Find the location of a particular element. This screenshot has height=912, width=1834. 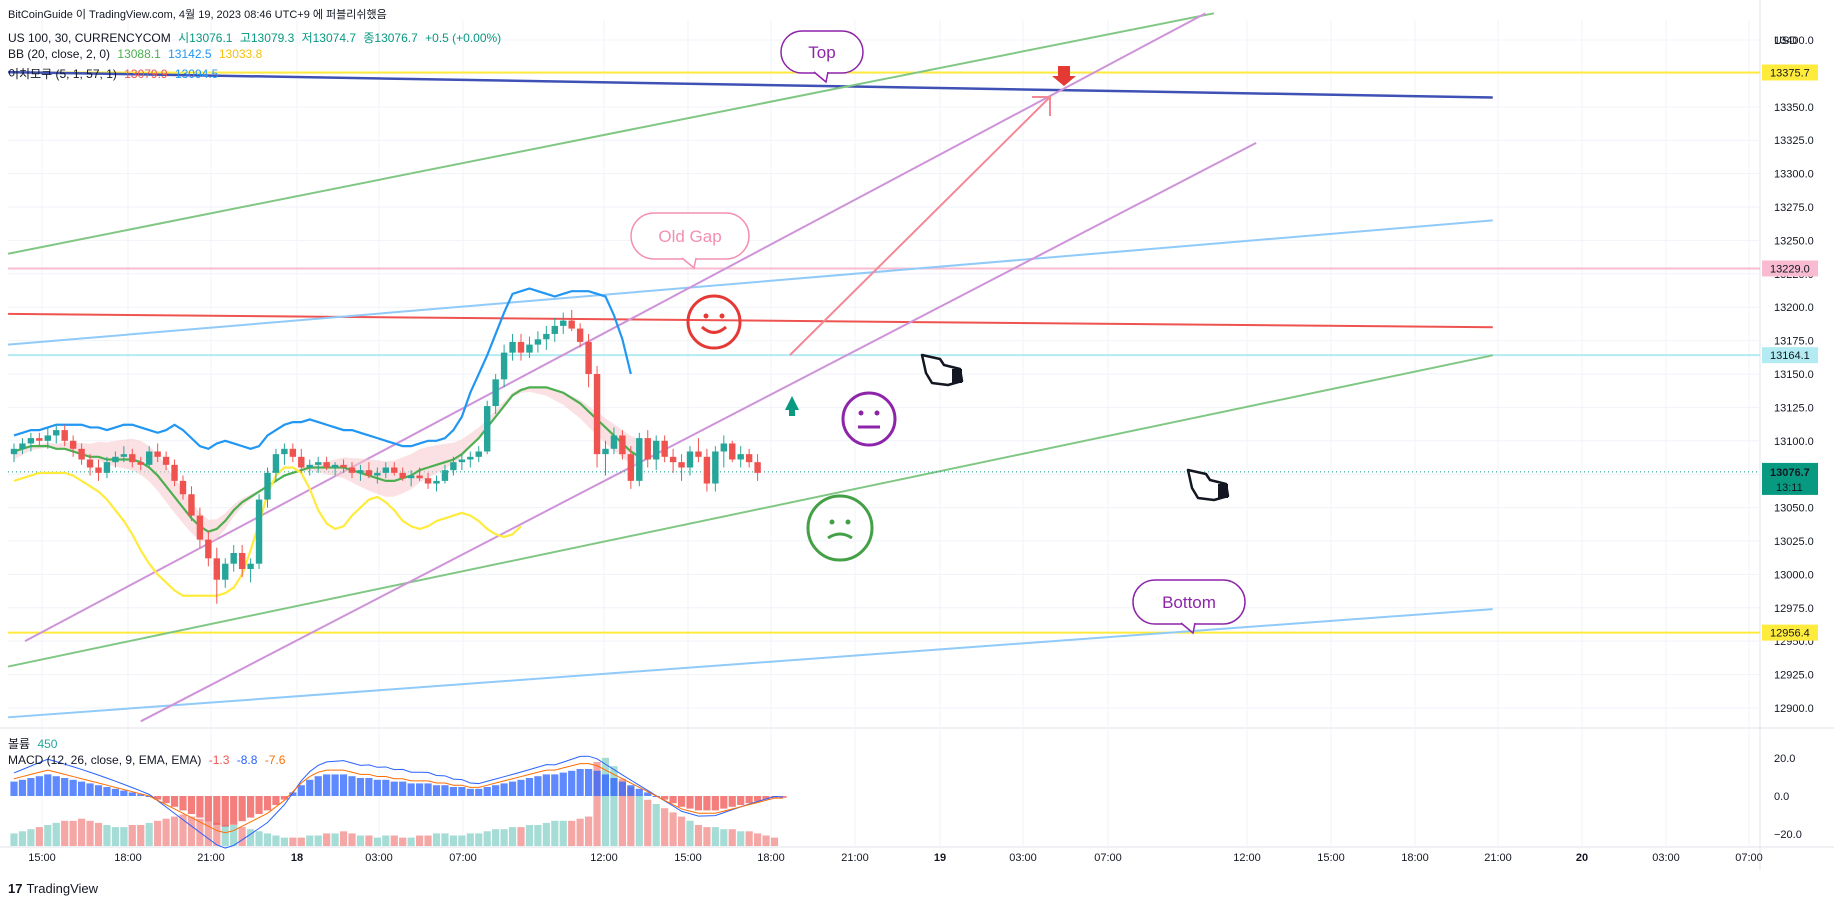

macd-tick-label: −20.0 is located at coordinates (1788, 835).